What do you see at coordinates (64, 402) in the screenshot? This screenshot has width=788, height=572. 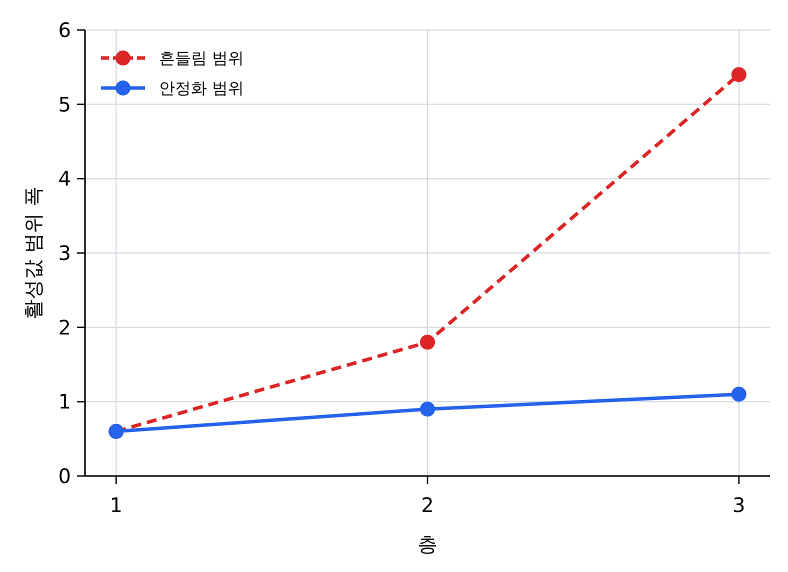 I see `y-tick-label: 1` at bounding box center [64, 402].